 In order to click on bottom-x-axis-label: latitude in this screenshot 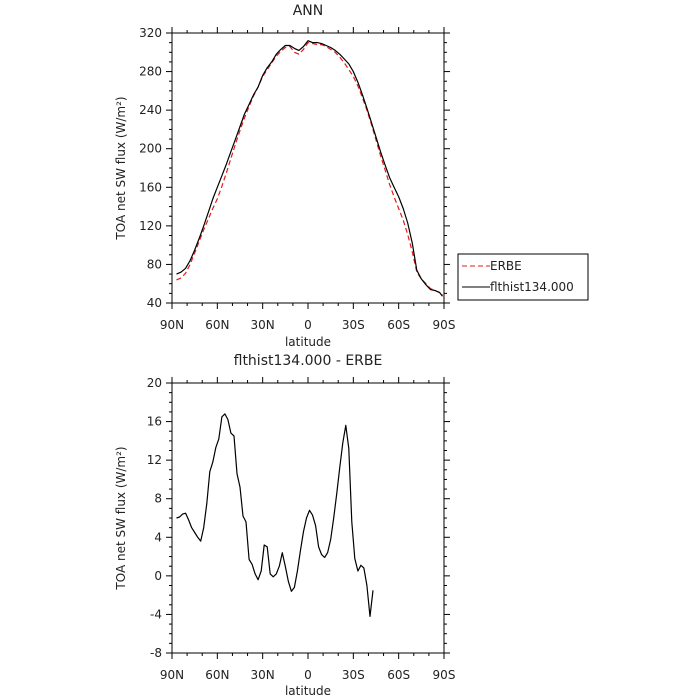, I will do `click(308, 691)`.